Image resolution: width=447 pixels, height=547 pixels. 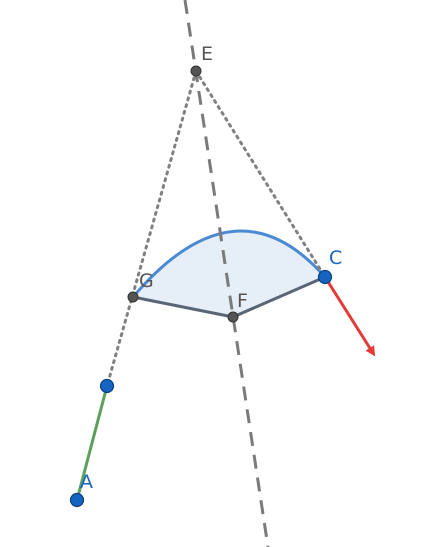 What do you see at coordinates (229, 263) in the screenshot?
I see `arc-g-c` at bounding box center [229, 263].